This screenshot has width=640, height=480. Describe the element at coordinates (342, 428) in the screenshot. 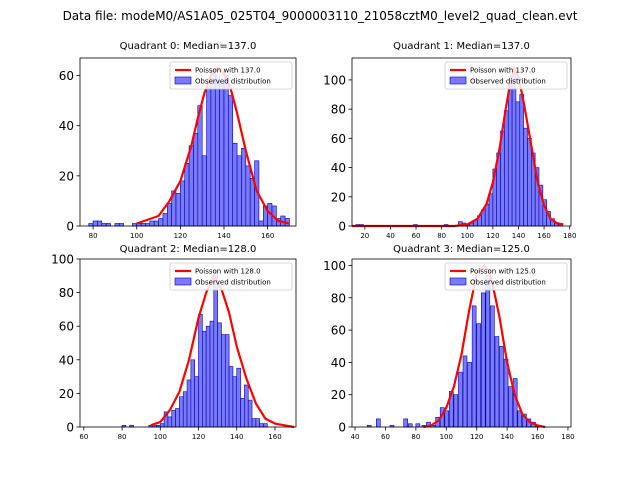

I see `y-tick-label: 0` at that location.